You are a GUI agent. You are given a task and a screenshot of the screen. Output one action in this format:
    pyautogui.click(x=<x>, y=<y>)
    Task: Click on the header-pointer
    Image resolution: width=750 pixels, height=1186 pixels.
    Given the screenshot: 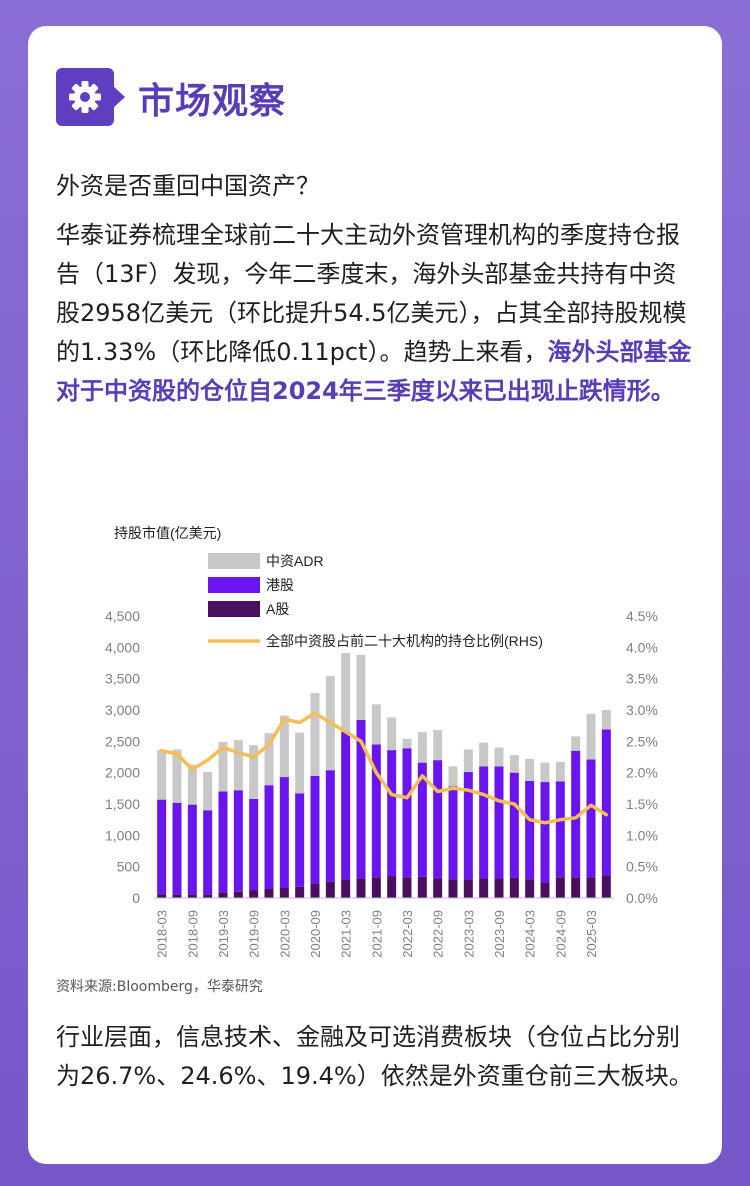 What is the action you would take?
    pyautogui.click(x=118, y=97)
    